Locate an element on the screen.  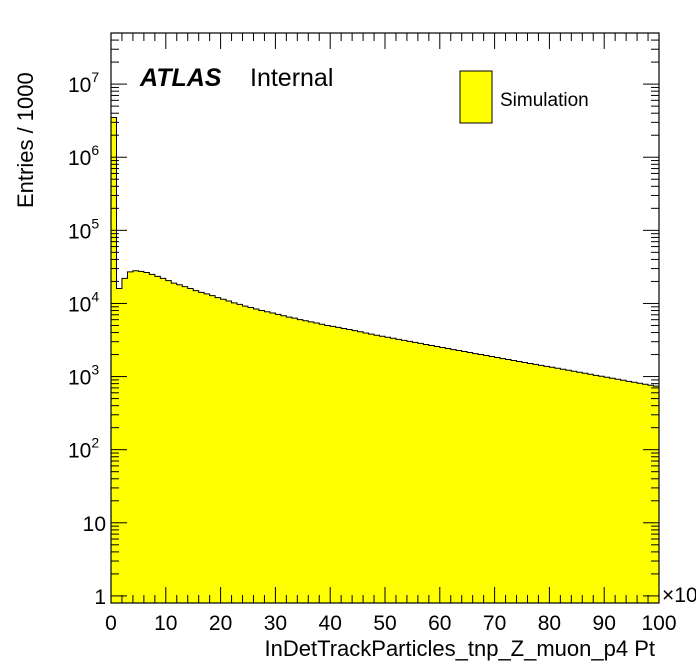
y-axis-title: Entries / 1000 is located at coordinates (25, 140).